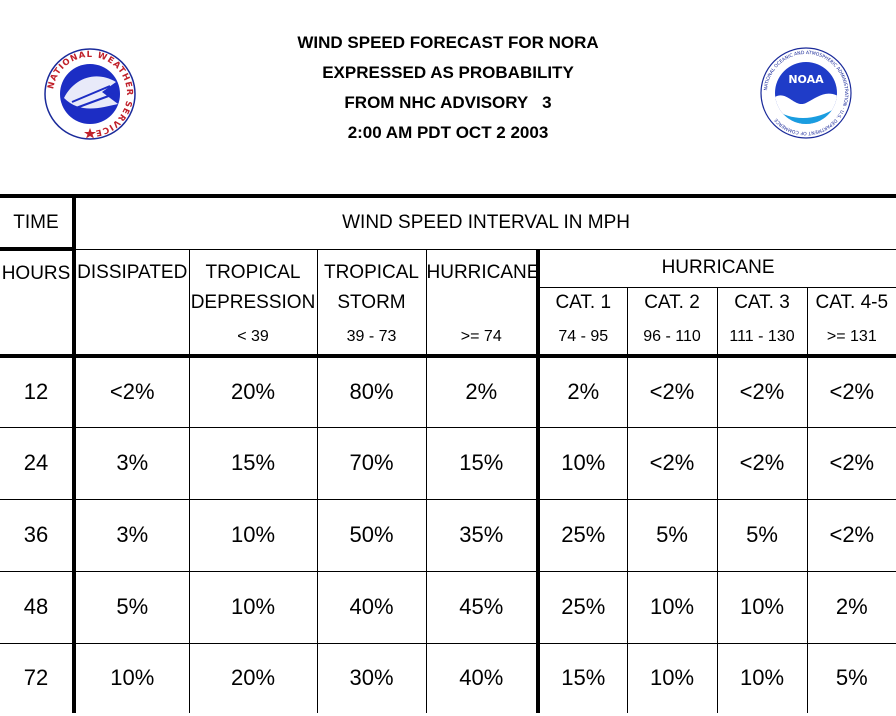 The height and width of the screenshot is (716, 896). I want to click on hours-cell: 36, so click(38, 535).